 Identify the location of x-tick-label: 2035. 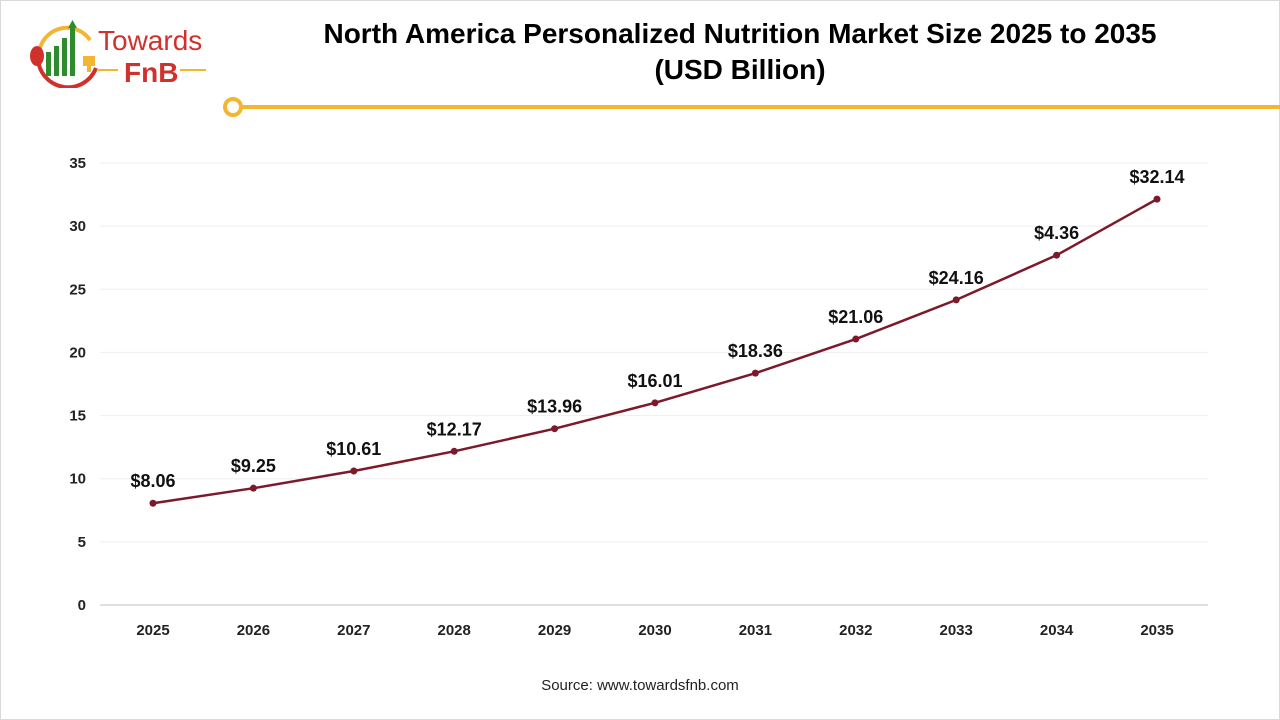
(1156, 630).